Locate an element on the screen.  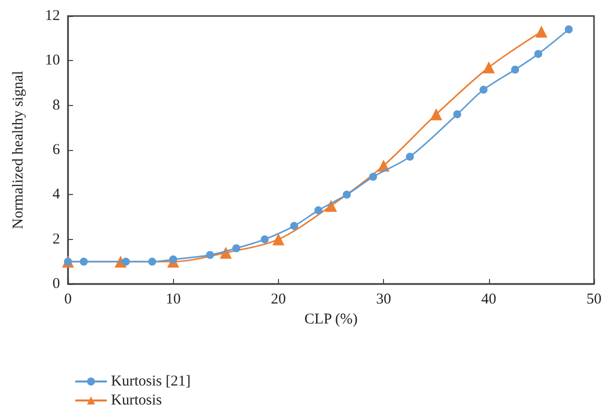
y-tick-label: 0 is located at coordinates (56, 284).